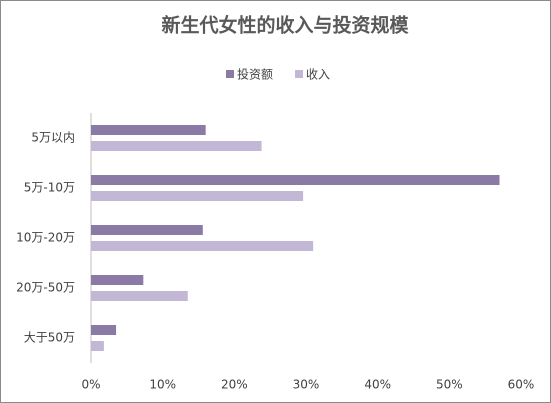 The height and width of the screenshot is (403, 551). Describe the element at coordinates (521, 385) in the screenshot. I see `x-tick-label: 60%` at that location.